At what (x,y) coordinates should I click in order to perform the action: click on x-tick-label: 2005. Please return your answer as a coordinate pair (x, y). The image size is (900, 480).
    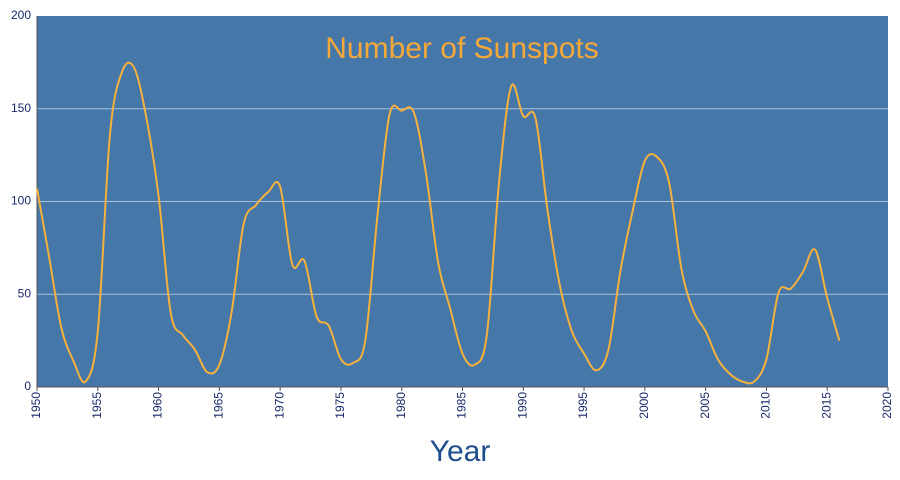
    Looking at the image, I should click on (705, 405).